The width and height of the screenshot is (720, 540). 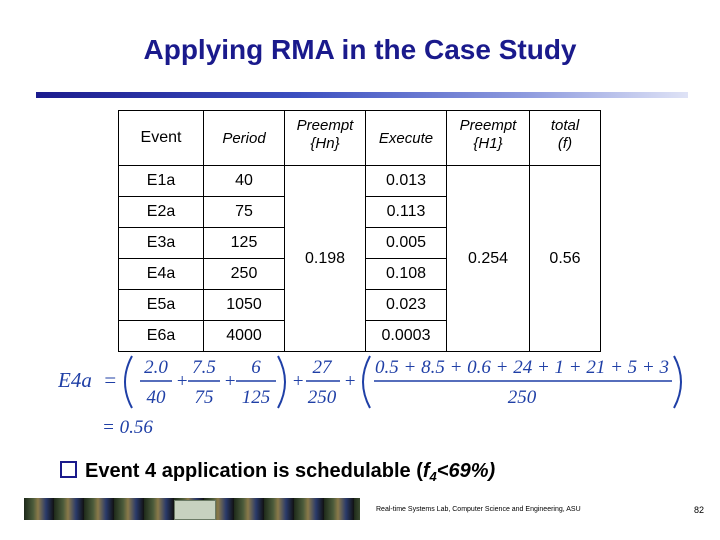 What do you see at coordinates (466, 471) in the screenshot?
I see `bullet-suffix: <69%)` at bounding box center [466, 471].